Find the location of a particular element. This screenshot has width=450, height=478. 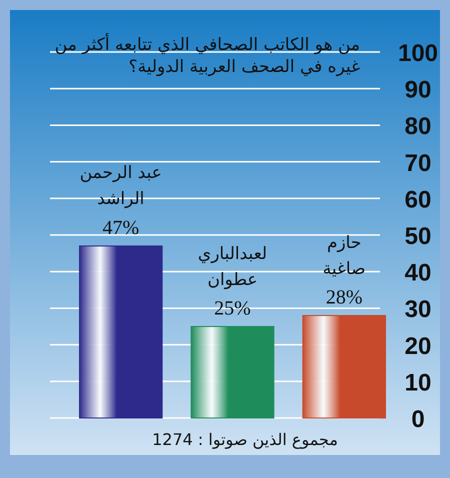

y-tick-label: 30 is located at coordinates (418, 310).